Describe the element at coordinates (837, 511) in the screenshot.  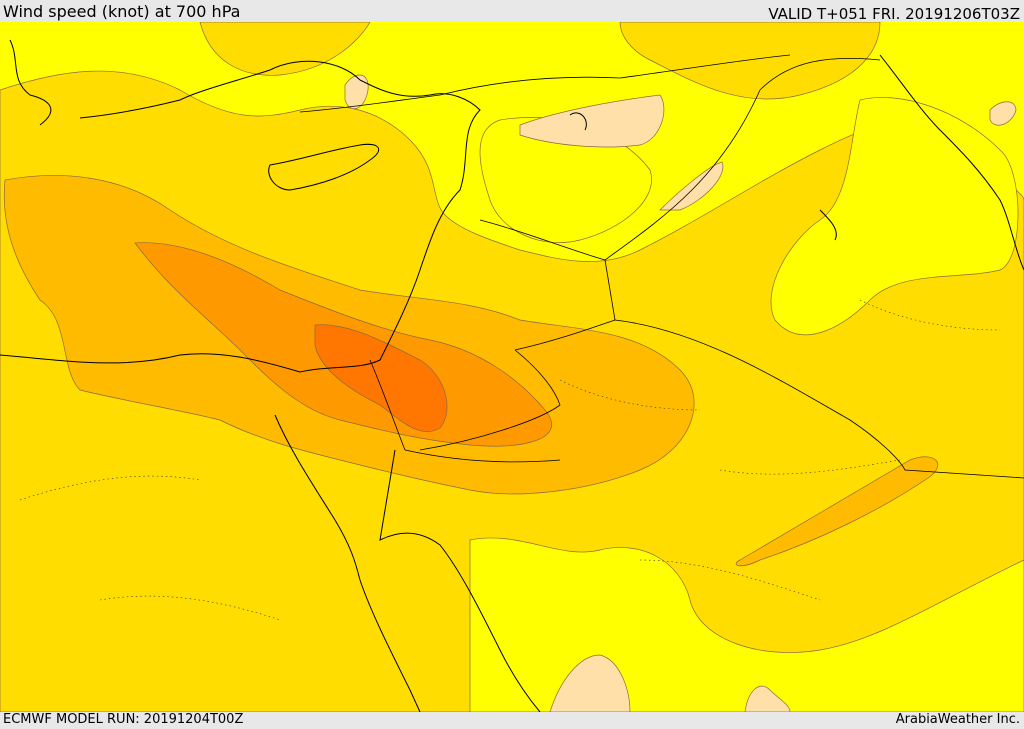
I see `level-3-band-southeast` at that location.